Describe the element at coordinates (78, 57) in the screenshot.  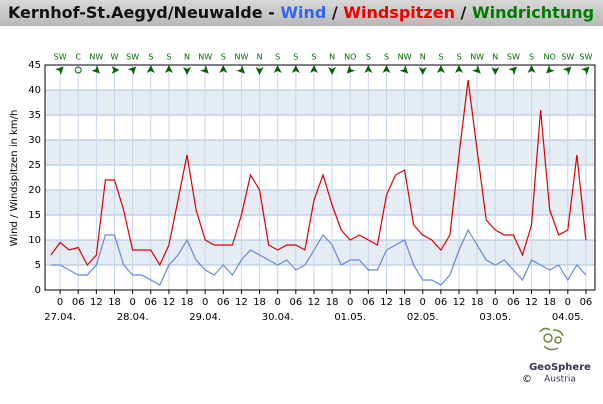
I see `direction-label: C` at that location.